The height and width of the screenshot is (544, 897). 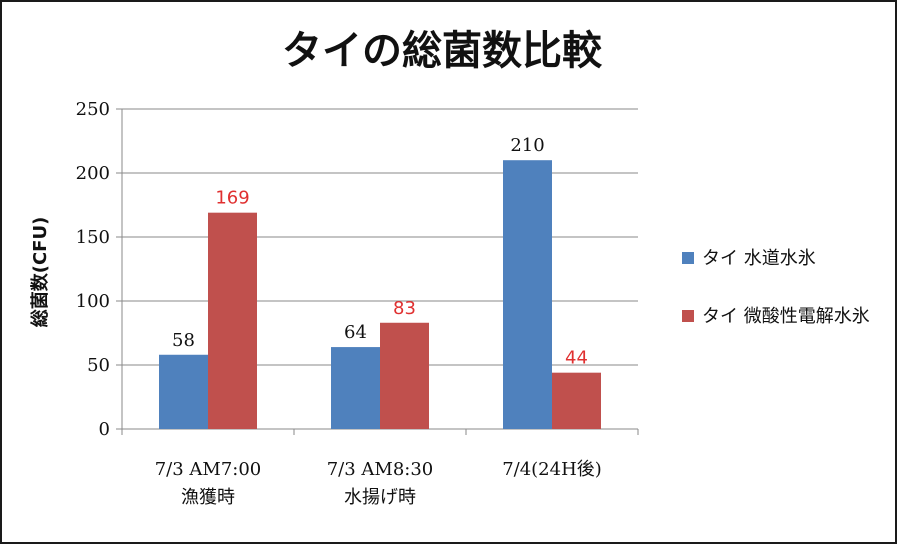 I want to click on y-axis-label: 総菌数(CFU), so click(x=40, y=272).